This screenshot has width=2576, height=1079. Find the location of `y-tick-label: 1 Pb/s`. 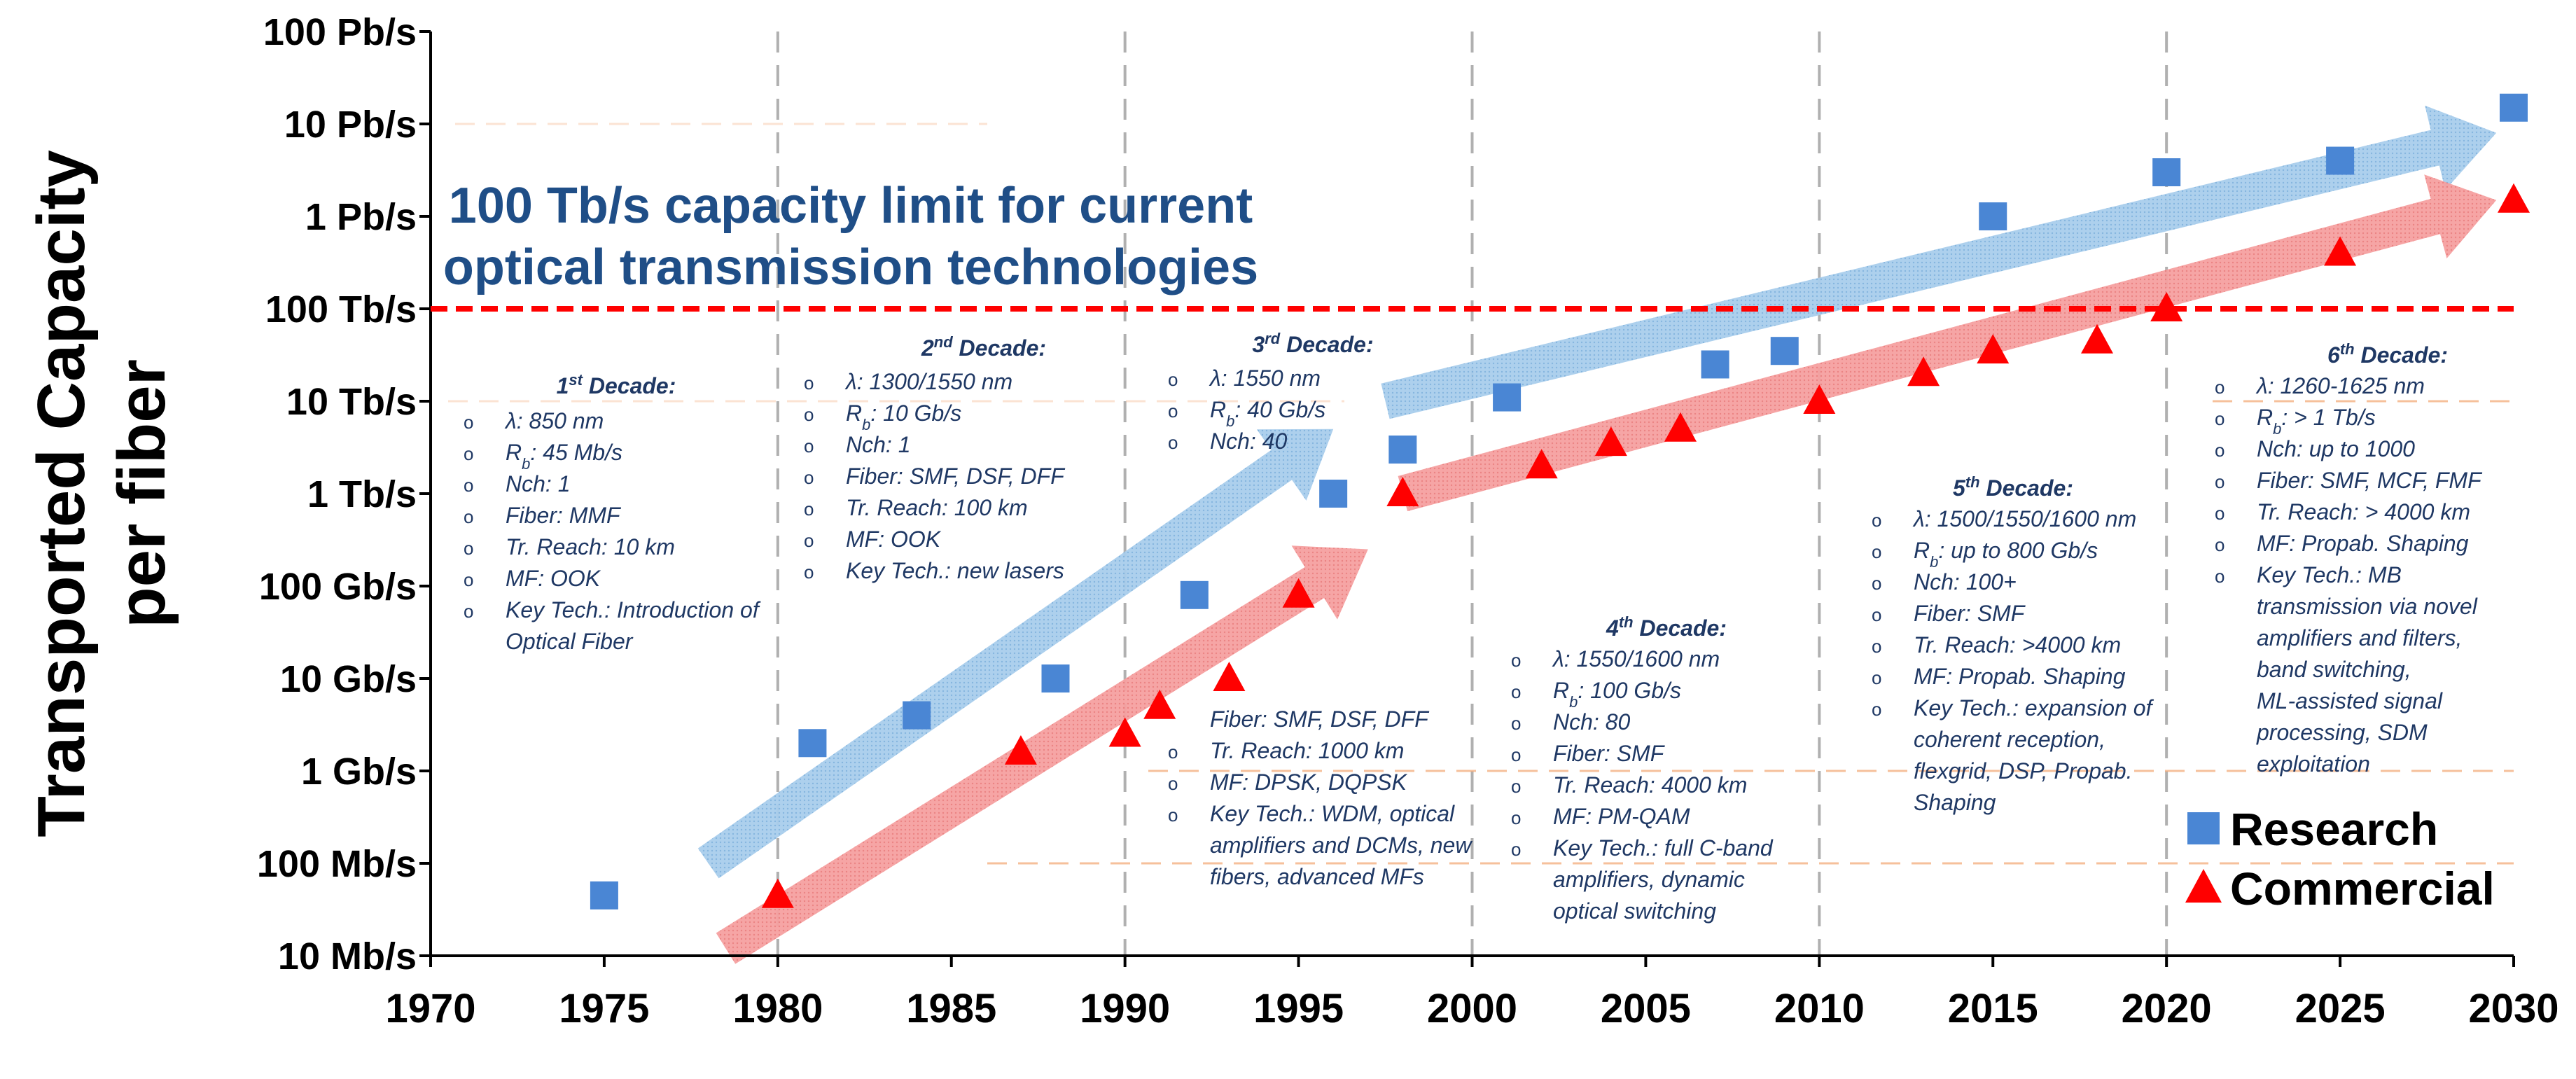

y-tick-label: 1 Pb/s is located at coordinates (361, 217).